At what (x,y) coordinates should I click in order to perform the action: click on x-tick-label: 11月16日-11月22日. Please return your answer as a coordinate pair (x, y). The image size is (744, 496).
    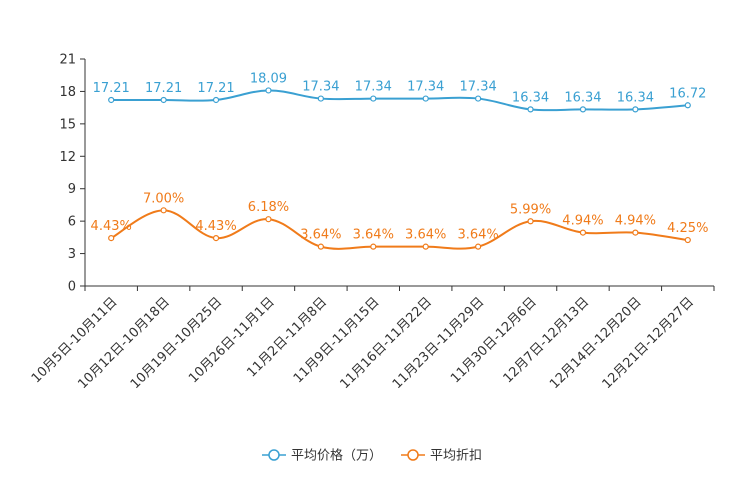
    Looking at the image, I should click on (385, 343).